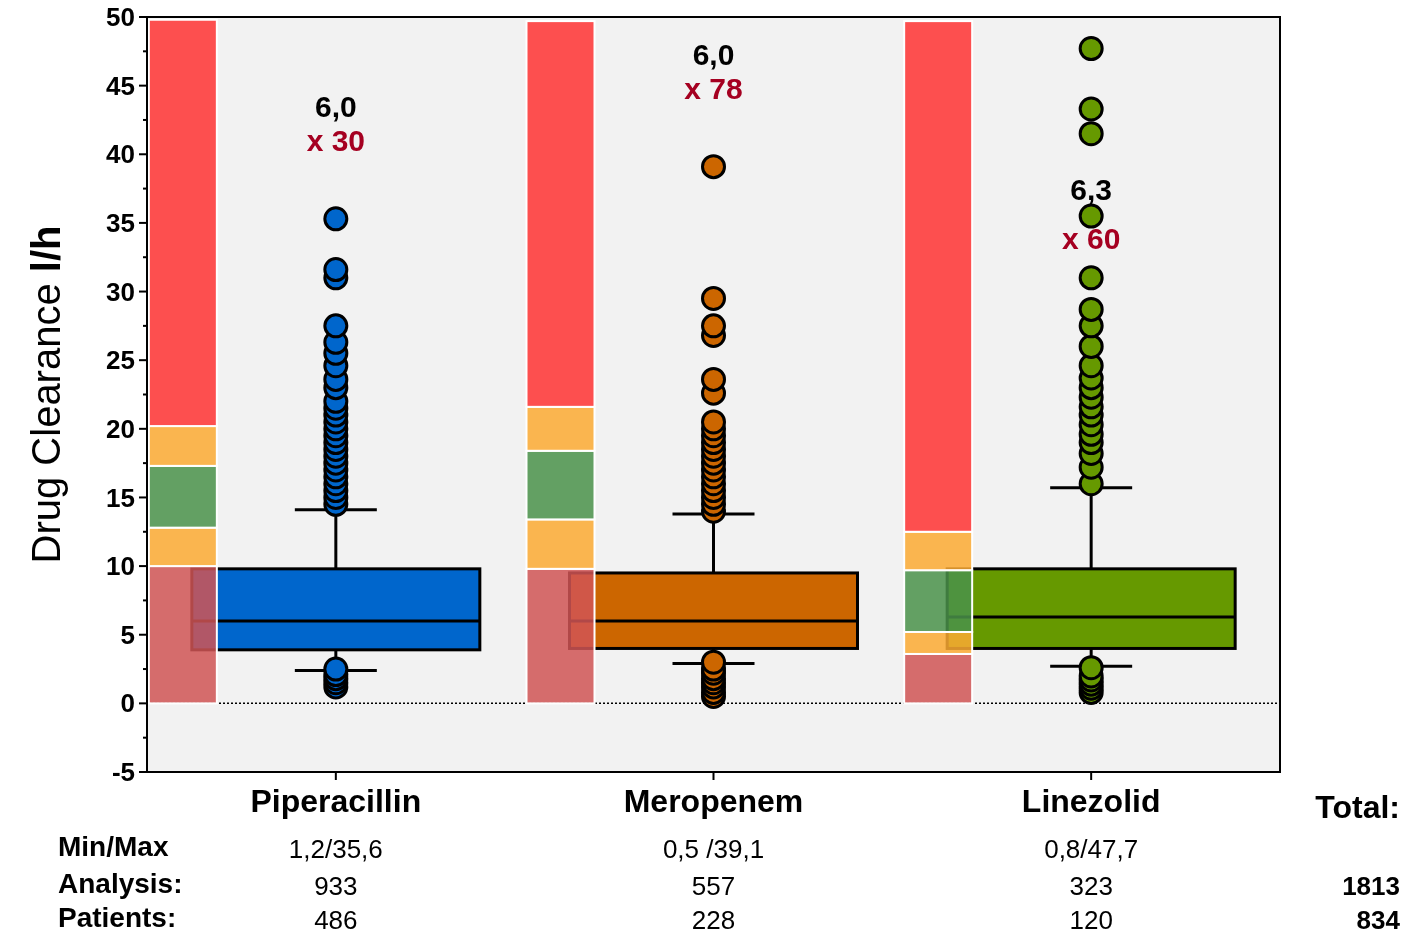  Describe the element at coordinates (1091, 189) in the screenshot. I see `annotation: 6,3` at that location.